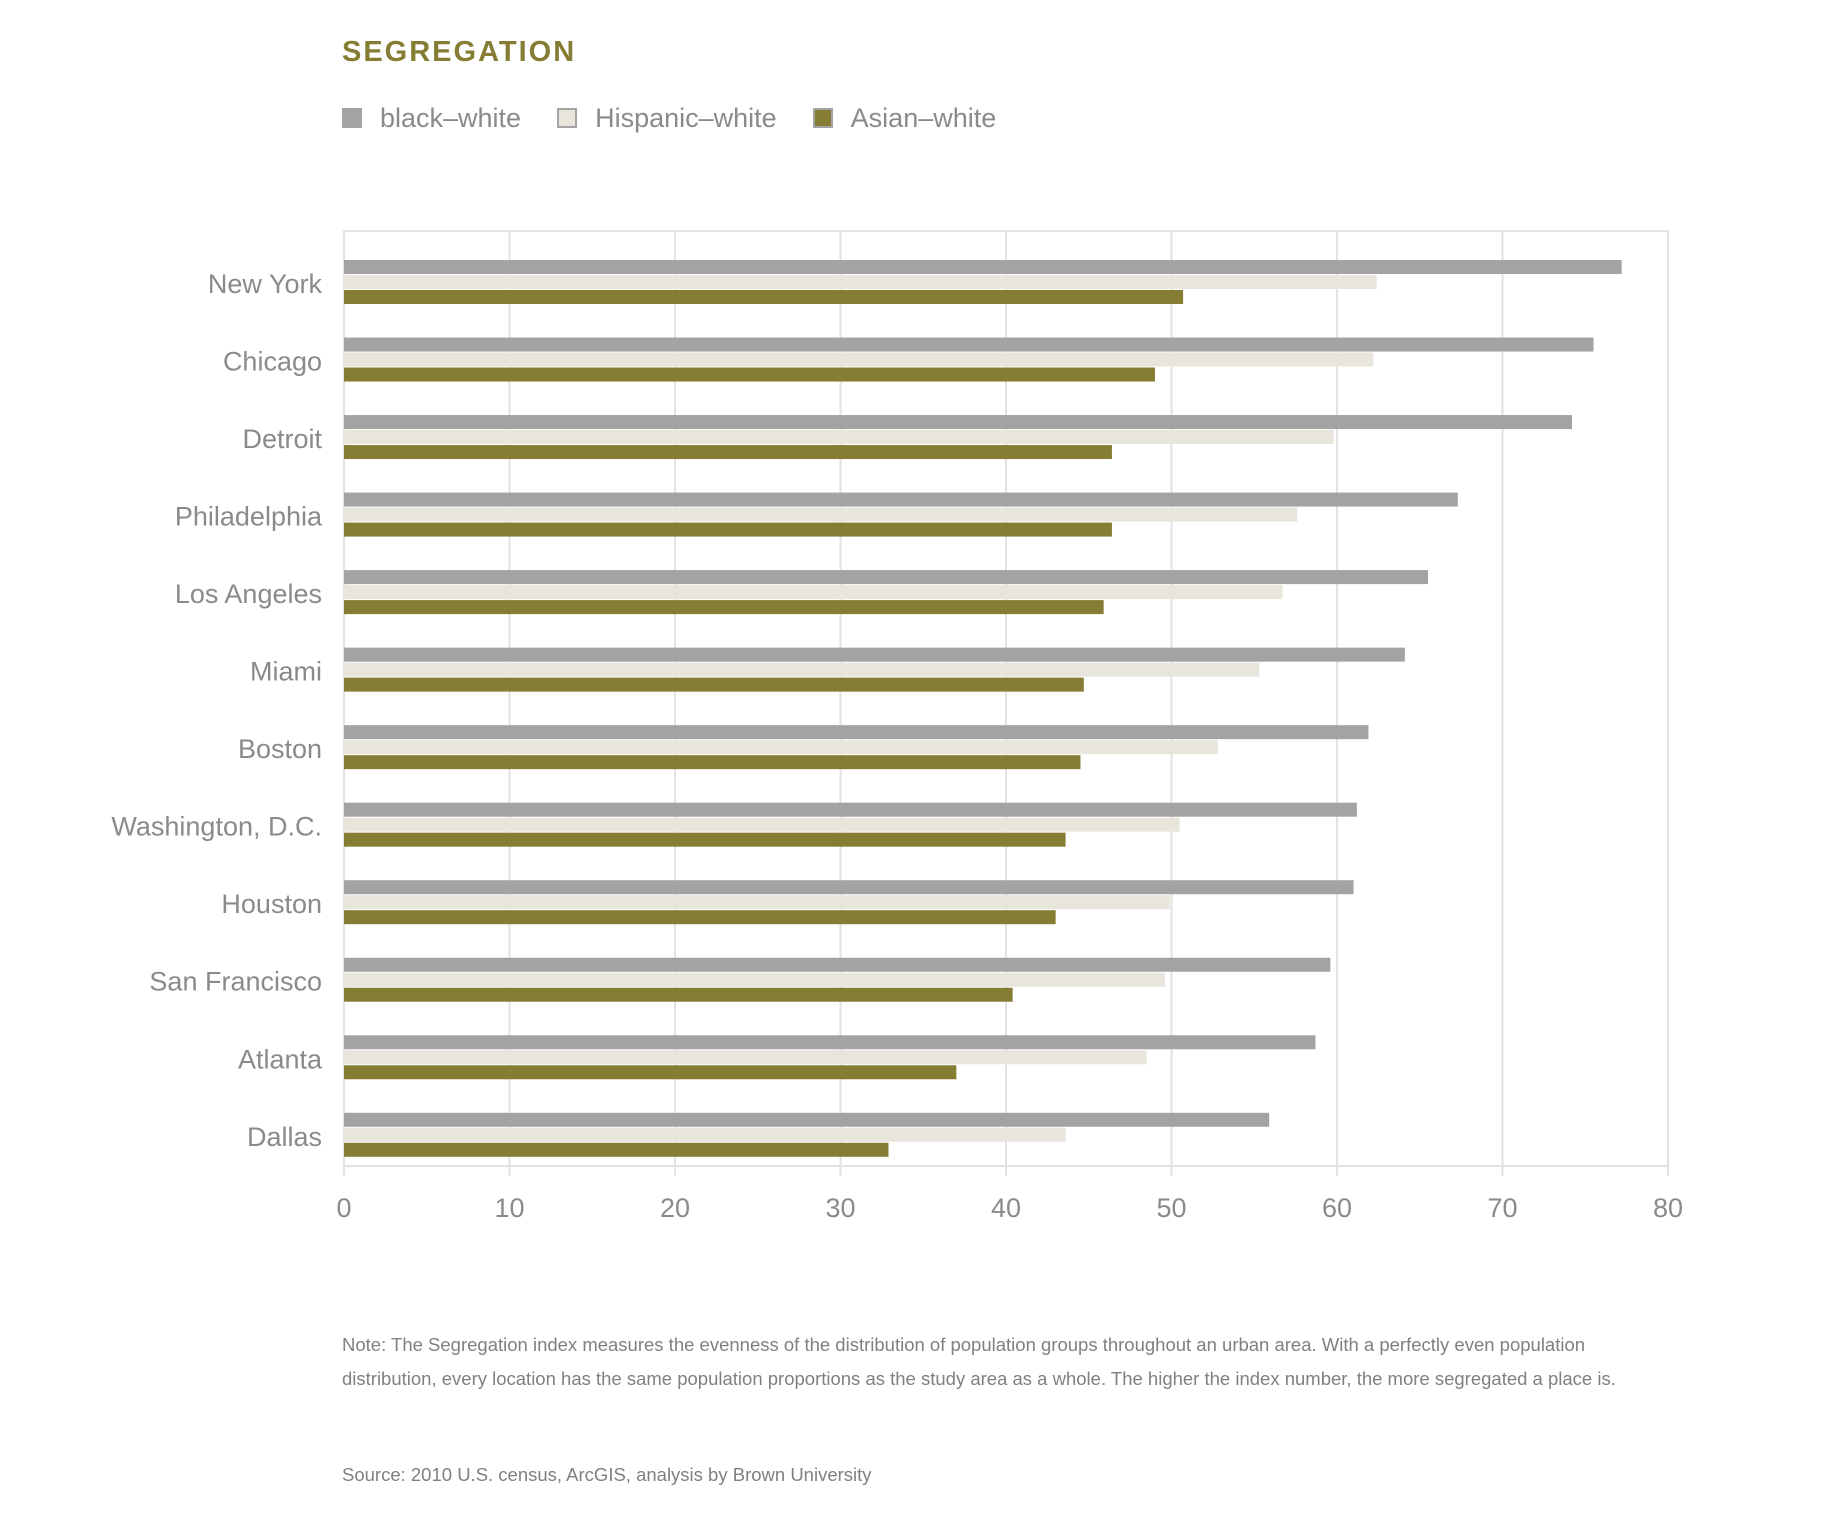 The height and width of the screenshot is (1516, 1827). I want to click on bar-san-francisco-black-white, so click(837, 964).